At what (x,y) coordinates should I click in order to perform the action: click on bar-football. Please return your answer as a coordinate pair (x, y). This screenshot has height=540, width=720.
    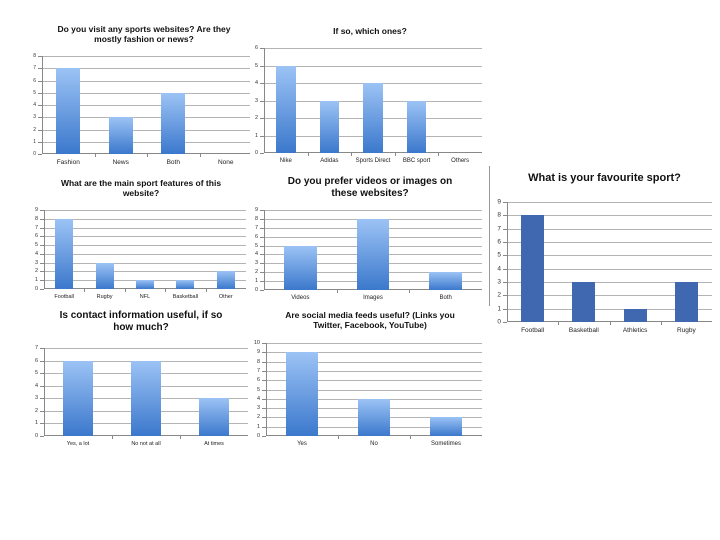
    Looking at the image, I should click on (533, 268).